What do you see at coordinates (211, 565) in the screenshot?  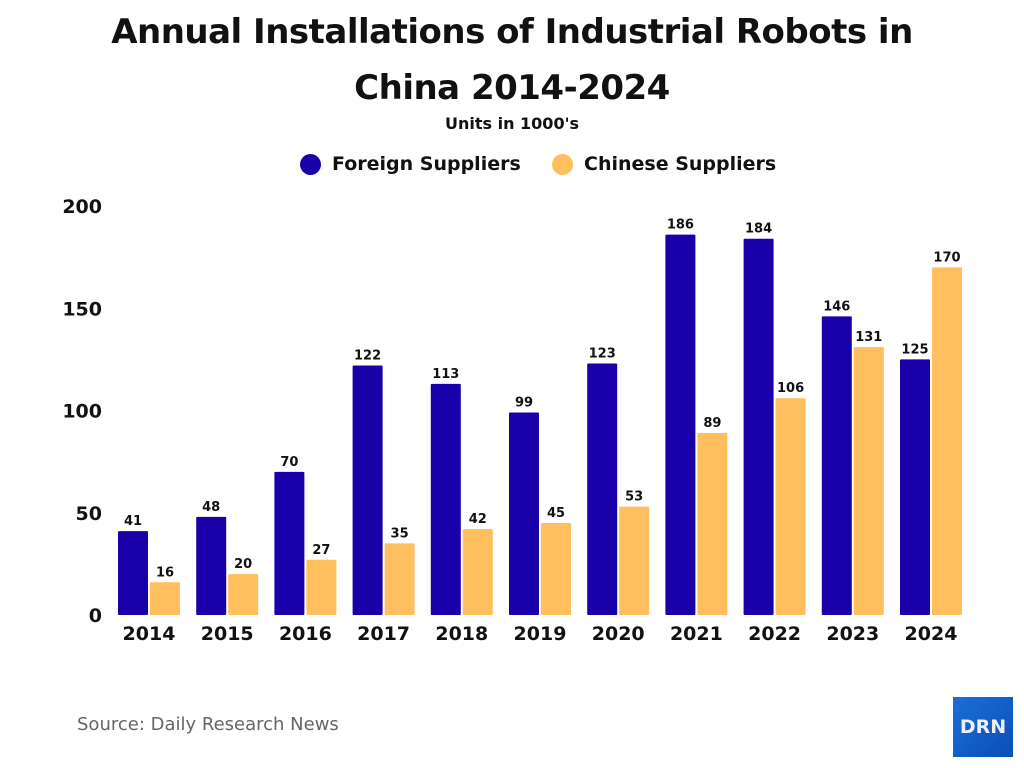 I see `bar-foreign-2015` at bounding box center [211, 565].